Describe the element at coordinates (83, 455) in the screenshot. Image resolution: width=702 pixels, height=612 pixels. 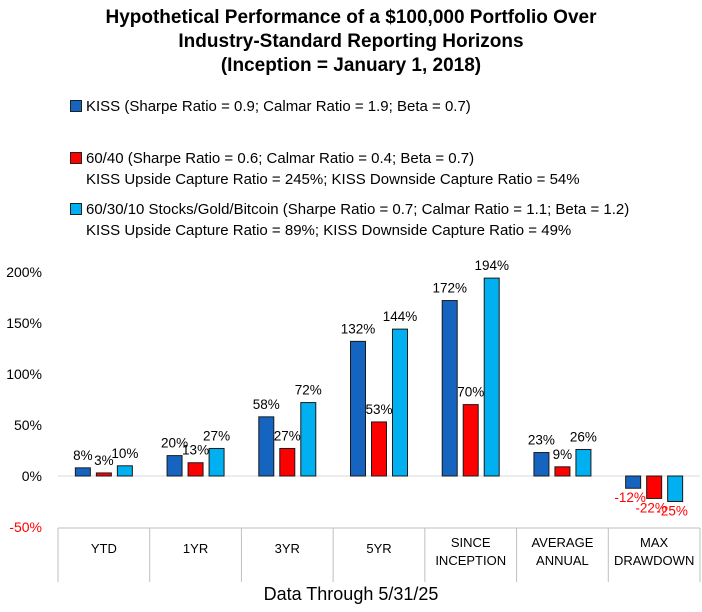
I see `data-label: 8%` at that location.